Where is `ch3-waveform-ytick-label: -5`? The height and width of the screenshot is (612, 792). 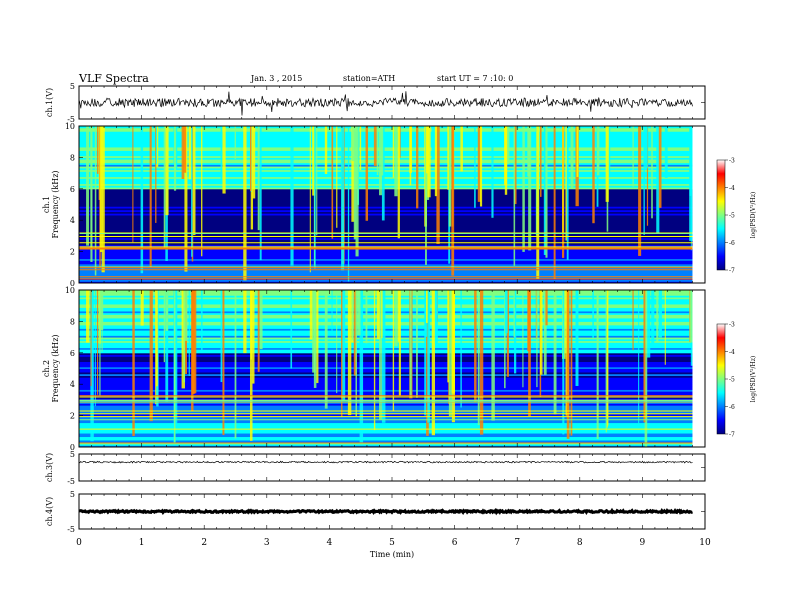
ch3-waveform-ytick-label: -5 is located at coordinates (71, 481).